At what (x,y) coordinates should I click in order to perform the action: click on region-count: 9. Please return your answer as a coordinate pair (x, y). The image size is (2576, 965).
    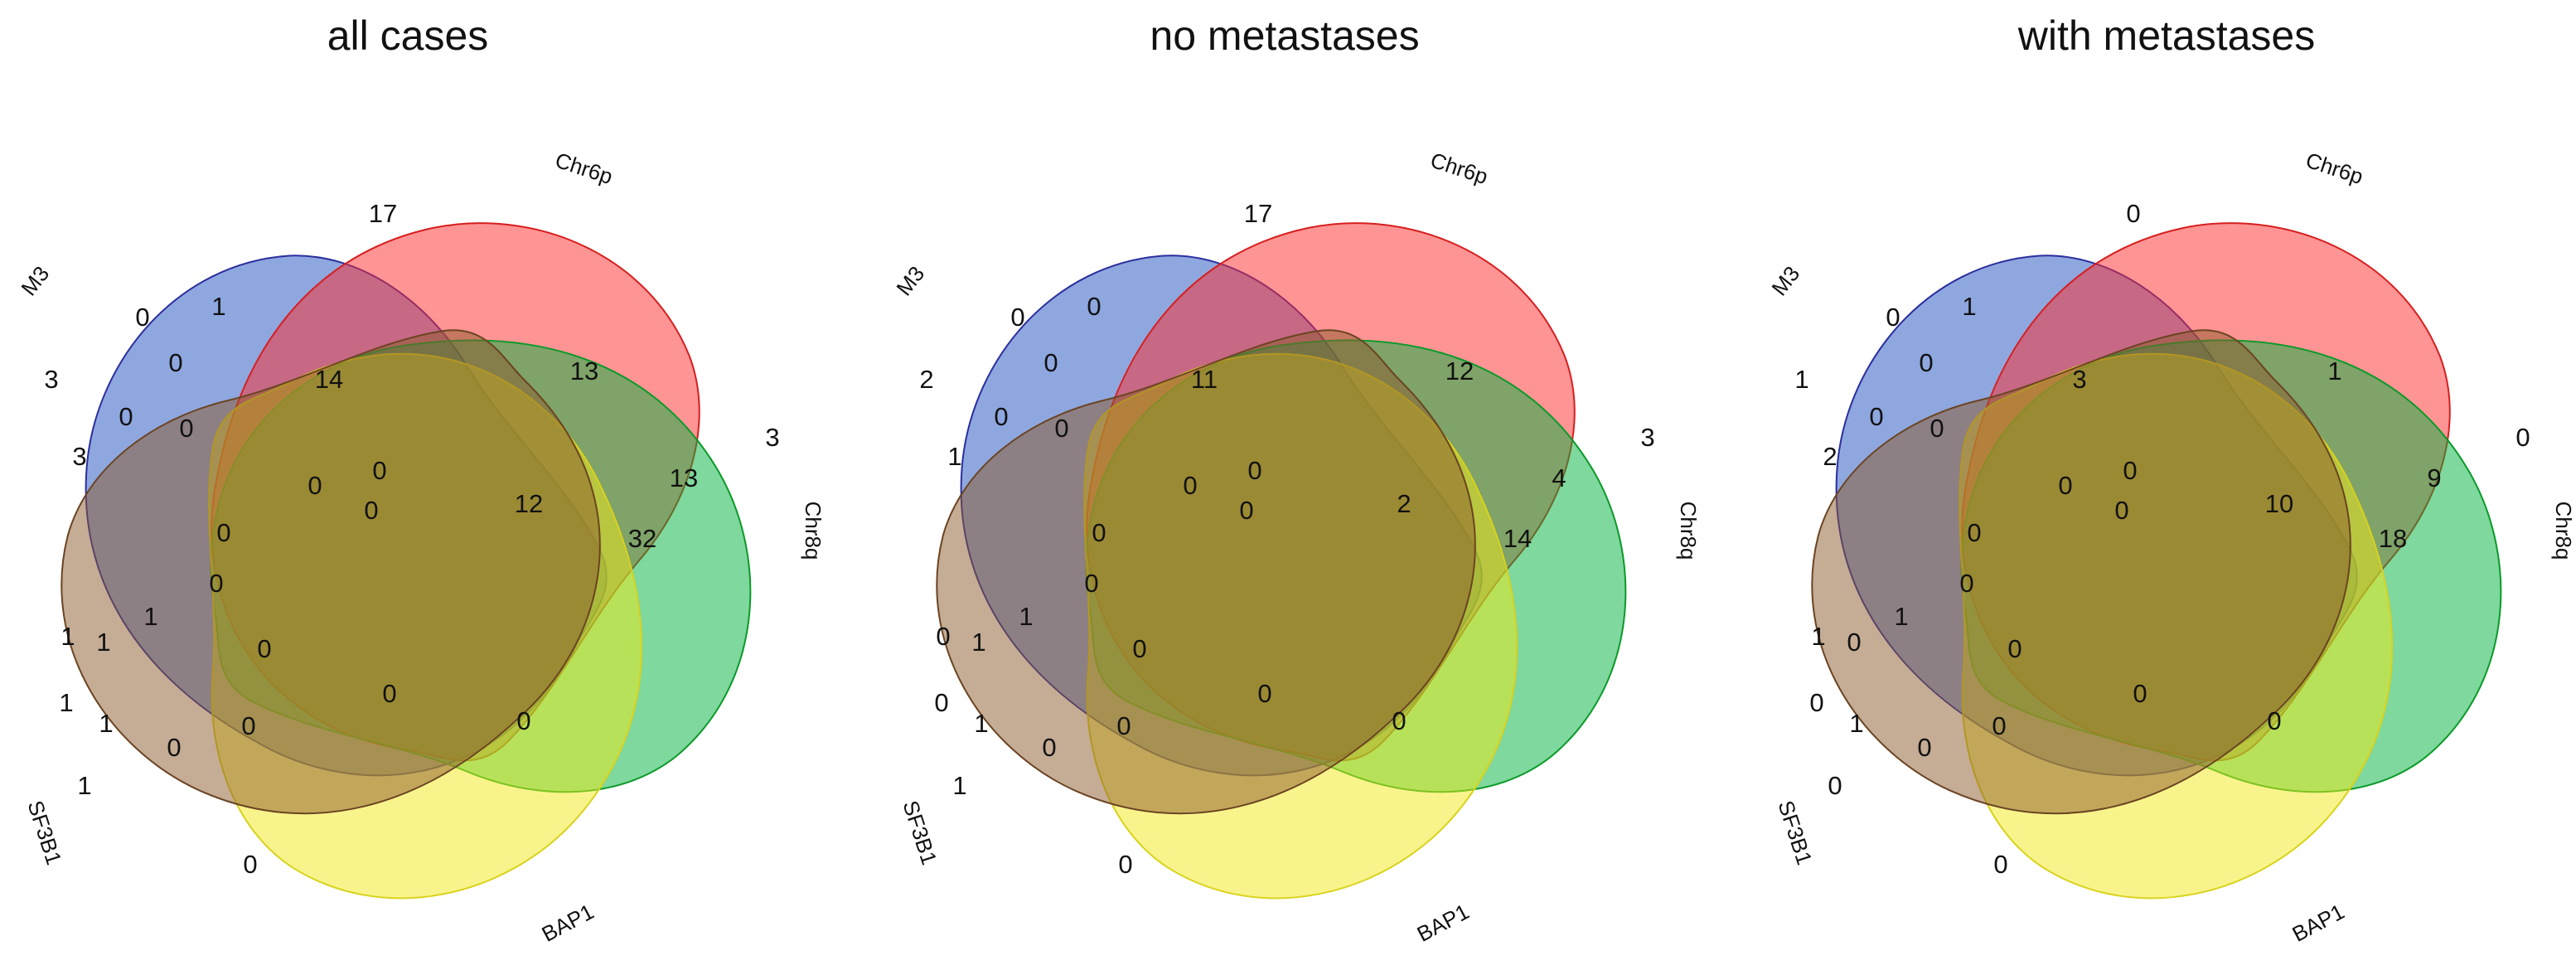
    Looking at the image, I should click on (2434, 478).